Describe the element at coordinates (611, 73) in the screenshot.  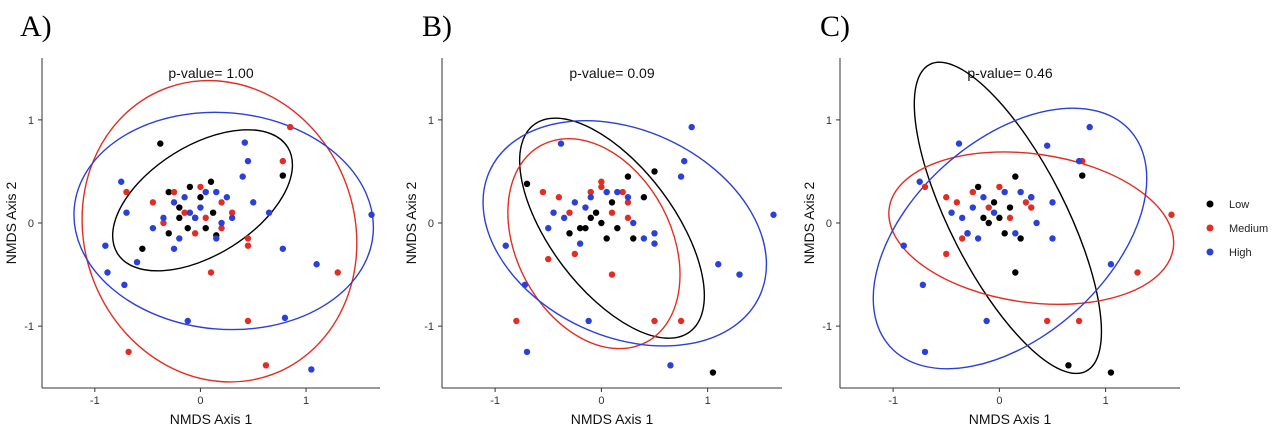
I see `p-value-annotation: p-value= 0.09` at that location.